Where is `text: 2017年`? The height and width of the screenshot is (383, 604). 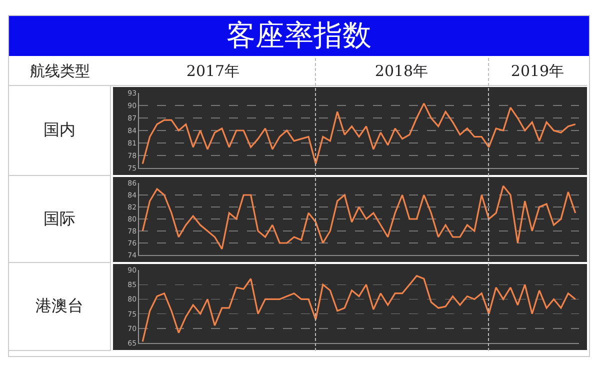
text: 2017年 is located at coordinates (213, 72).